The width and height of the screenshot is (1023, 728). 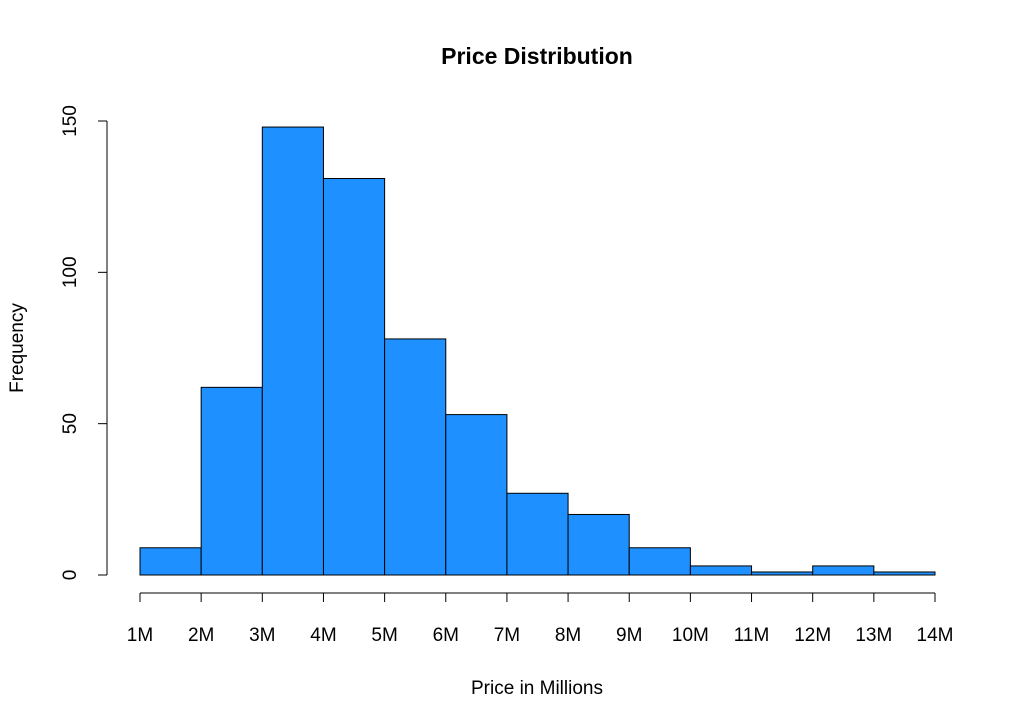 What do you see at coordinates (70, 272) in the screenshot?
I see `y-tick-label: 100` at bounding box center [70, 272].